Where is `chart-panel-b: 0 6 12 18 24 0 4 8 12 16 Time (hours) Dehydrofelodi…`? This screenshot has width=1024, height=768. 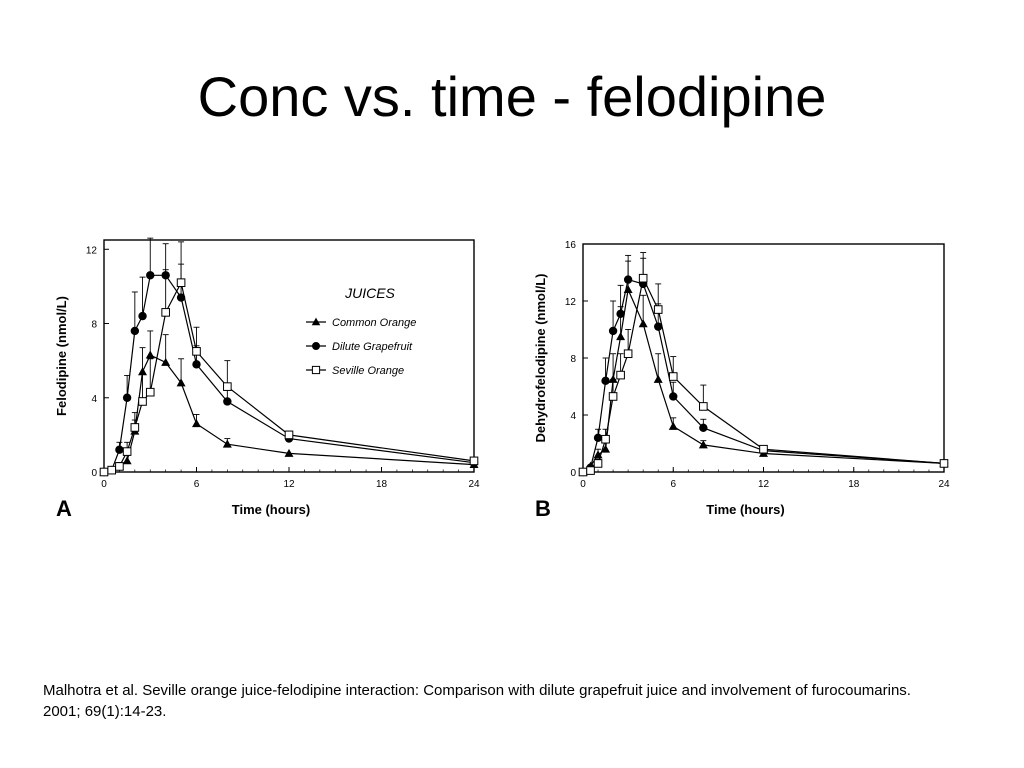
chart-panel-b: 0 6 12 18 24 0 4 8 12 16 Time (hours) Dehydrofelodi… is located at coordinates (741, 380).